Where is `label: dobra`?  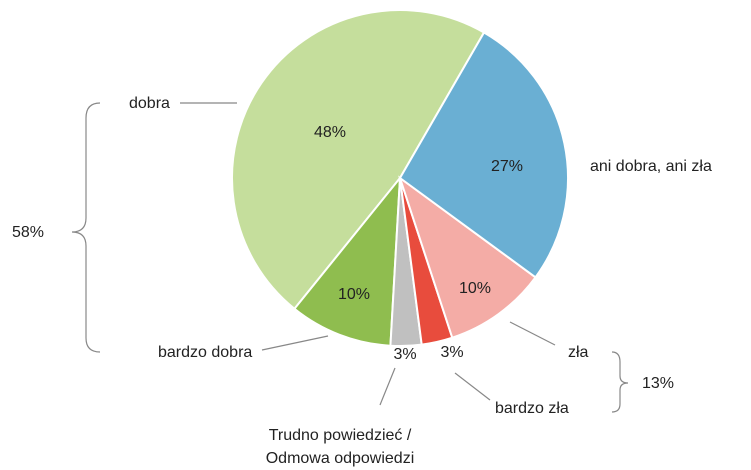 label: dobra is located at coordinates (149, 103).